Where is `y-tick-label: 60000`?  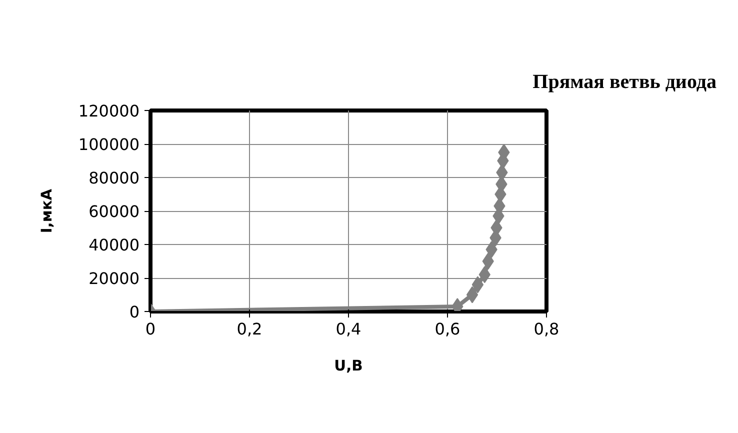 y-tick-label: 60000 is located at coordinates (114, 211).